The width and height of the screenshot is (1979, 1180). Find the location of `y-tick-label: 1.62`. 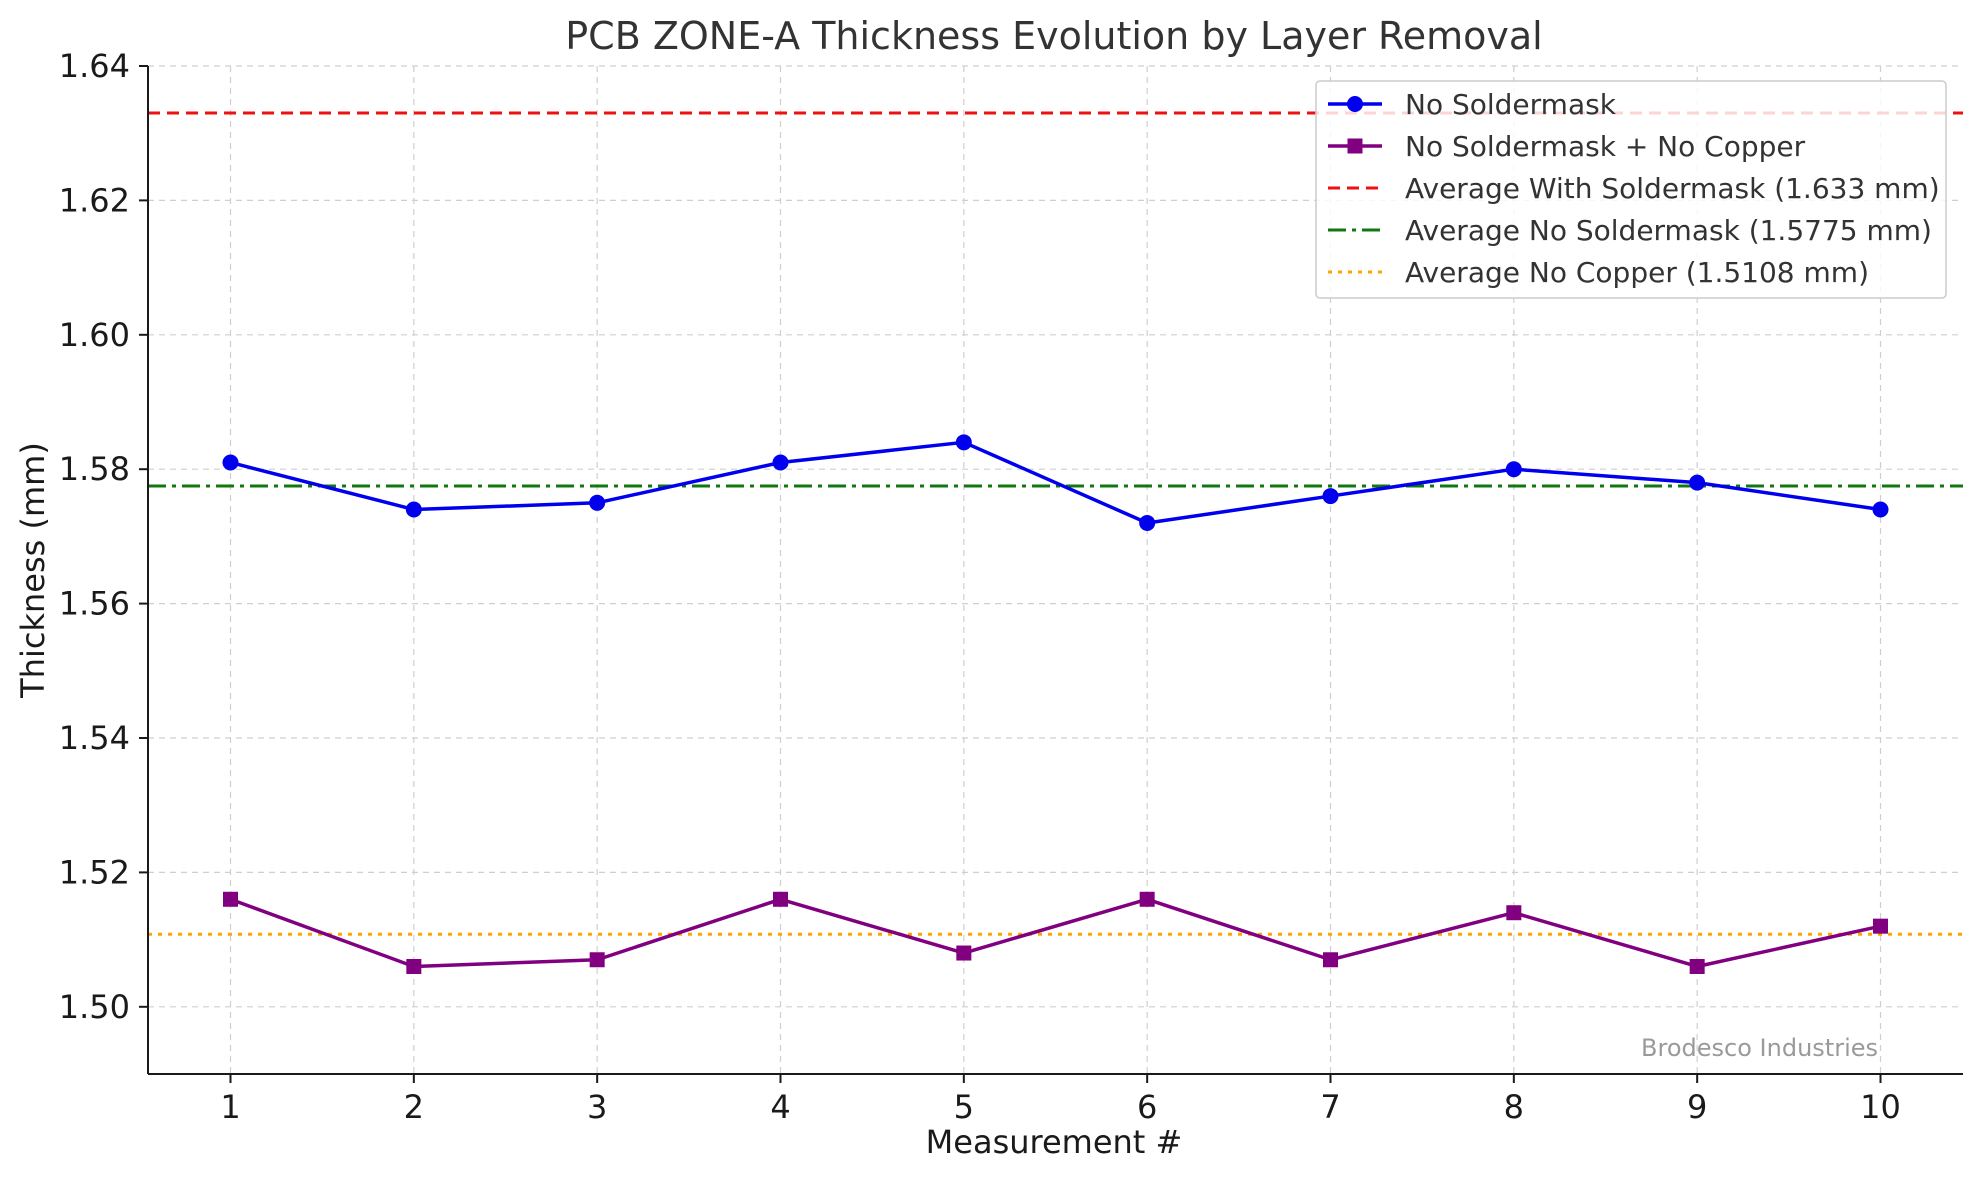

y-tick-label: 1.62 is located at coordinates (94, 200).